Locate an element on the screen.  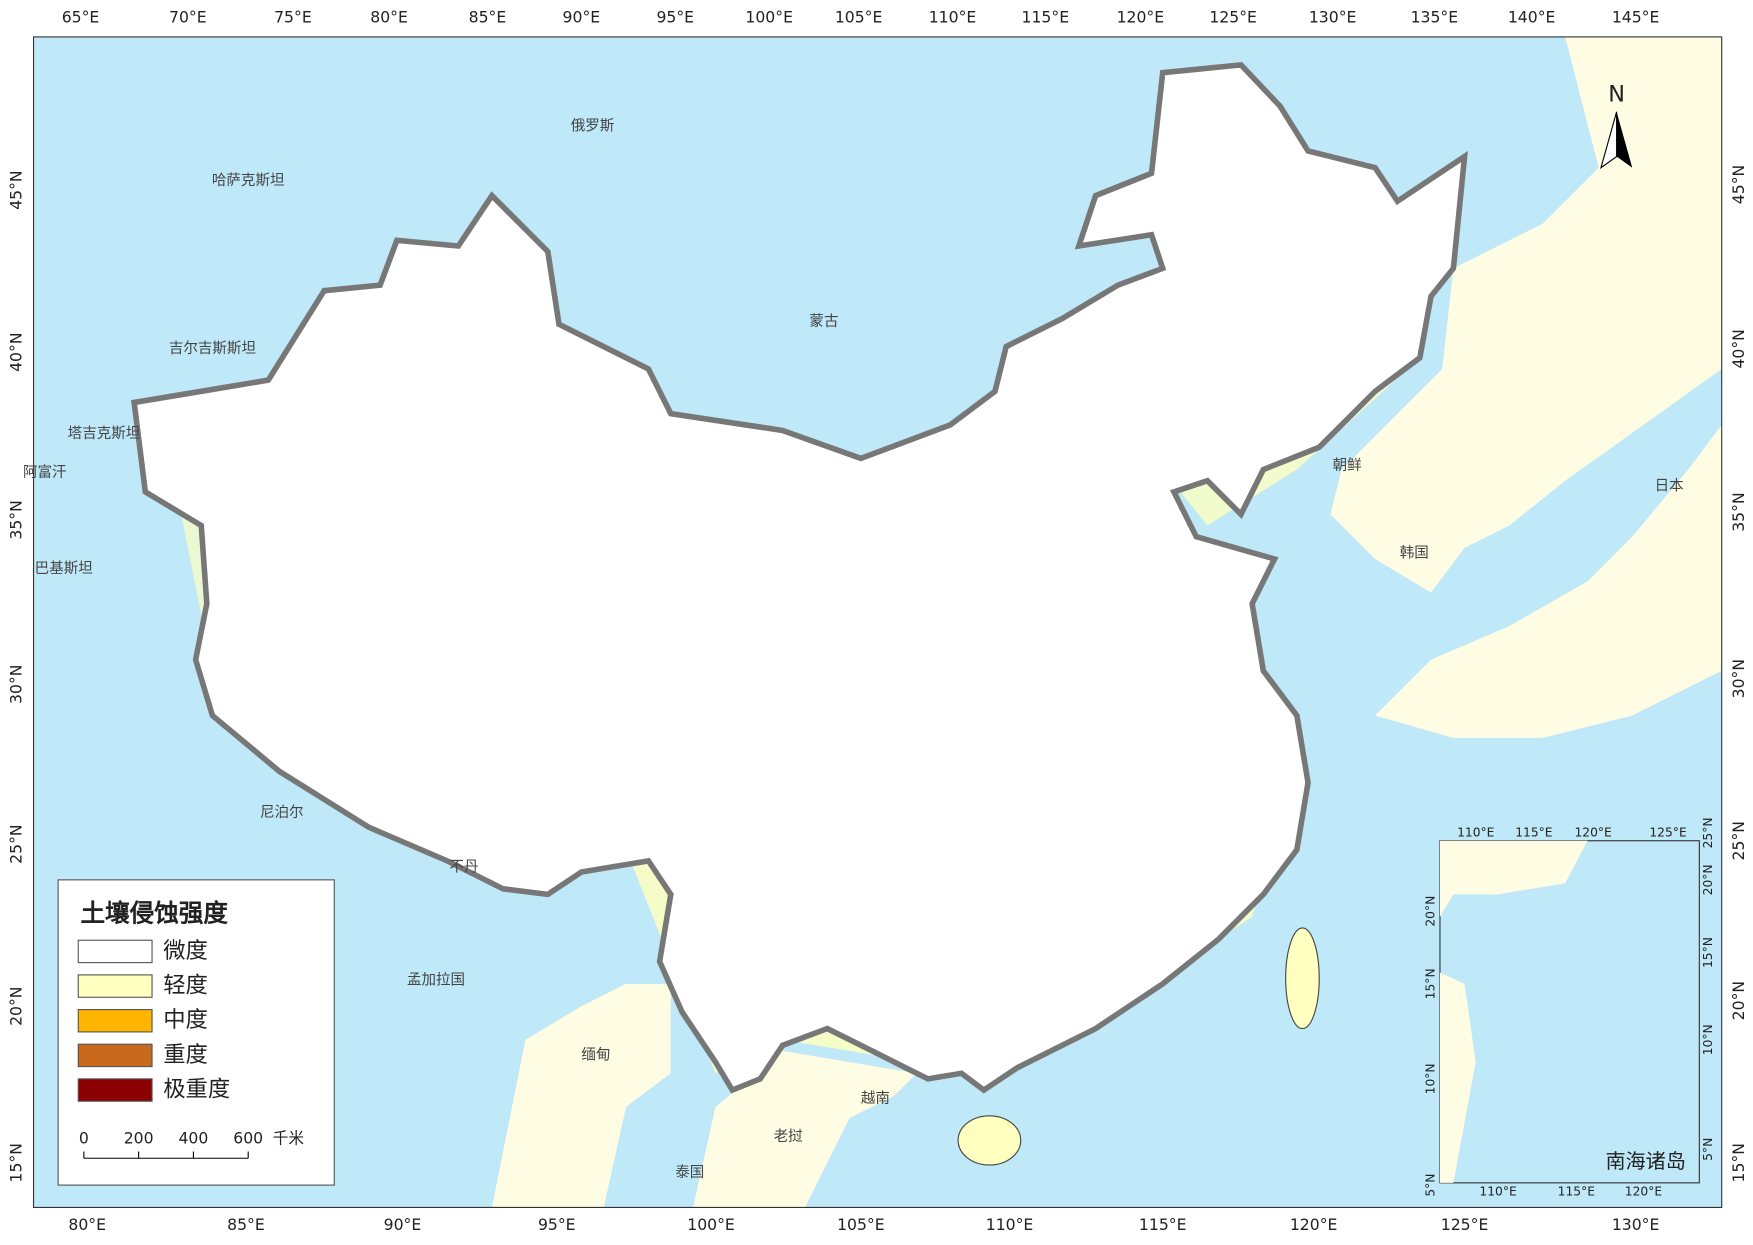
country-label: 韩国 is located at coordinates (1414, 552).